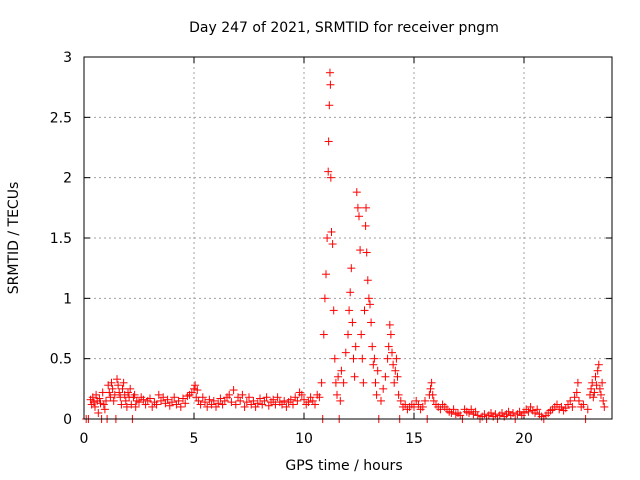  Describe the element at coordinates (61, 239) in the screenshot. I see `y-tick-label: 1.5` at that location.